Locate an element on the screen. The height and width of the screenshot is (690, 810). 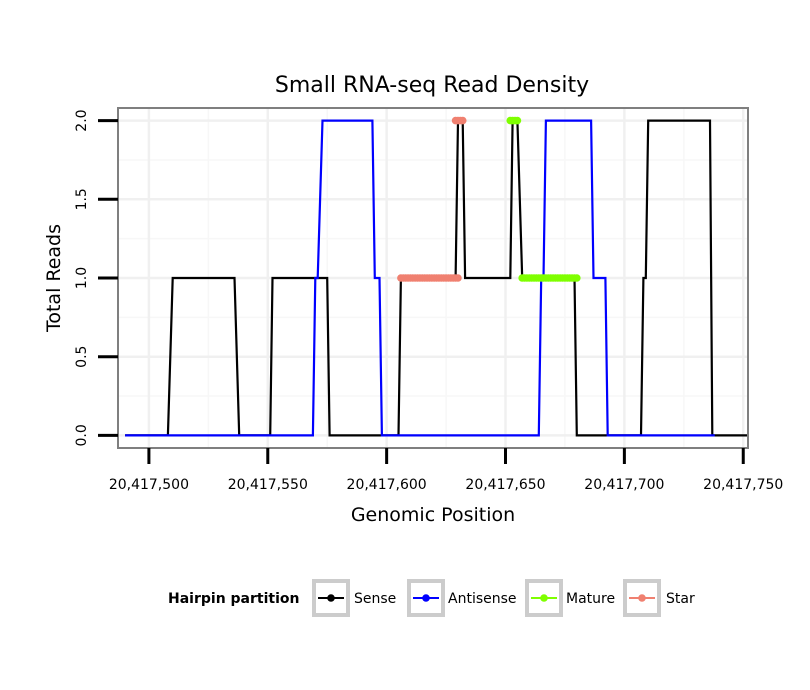
y-tick-label: 1.0 is located at coordinates (82, 278).